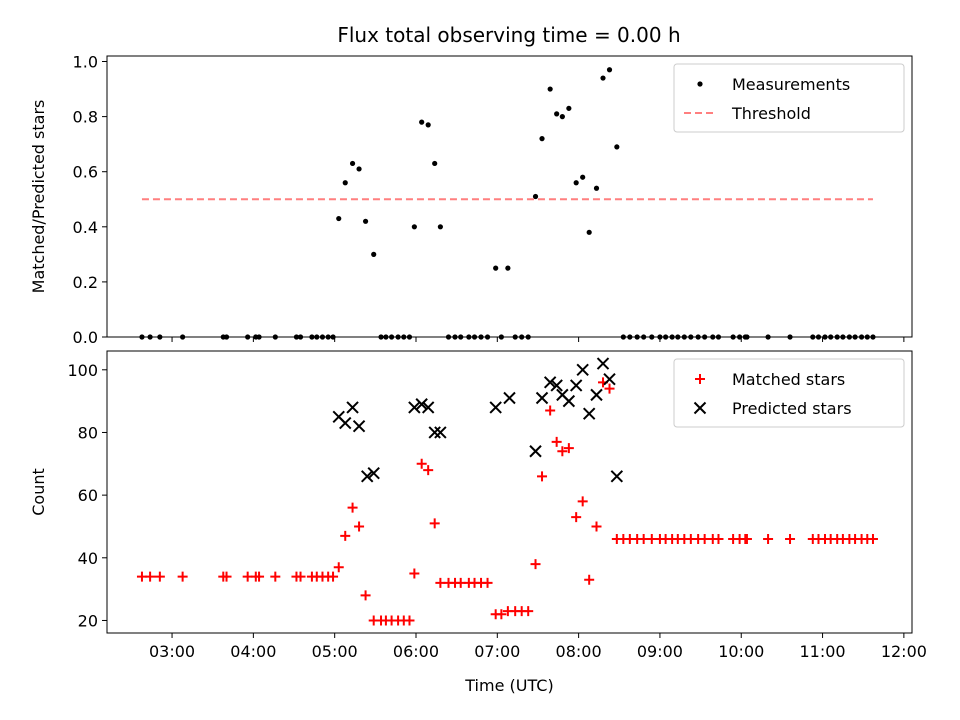 This screenshot has height=720, width=960. What do you see at coordinates (497, 651) in the screenshot?
I see `x-tick-label: 07:00` at bounding box center [497, 651].